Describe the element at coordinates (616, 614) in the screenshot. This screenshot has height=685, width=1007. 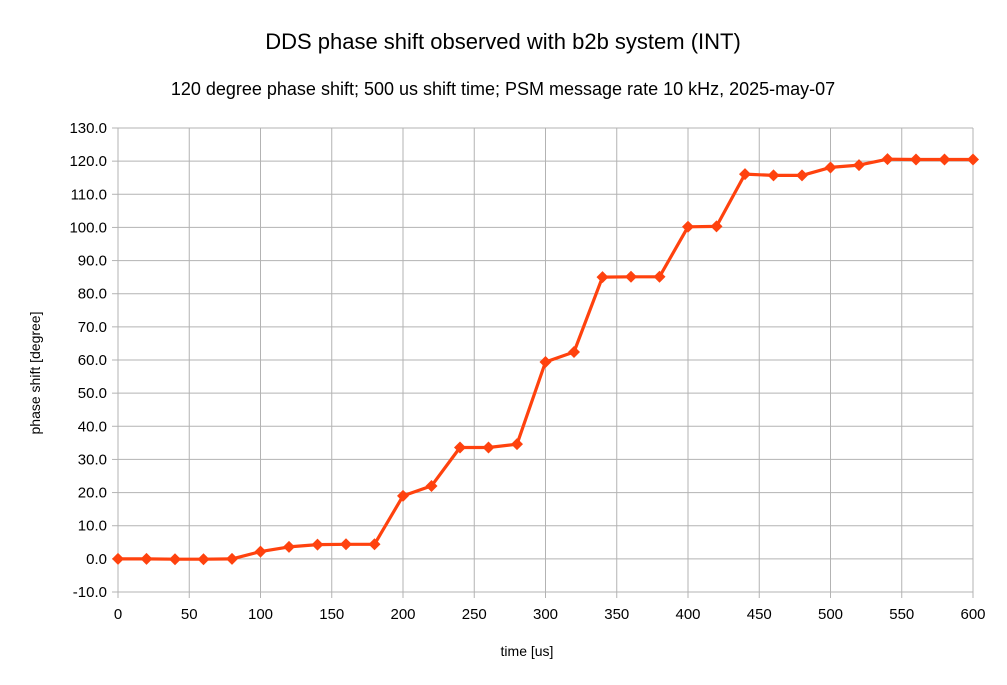
I see `x-tick-label: 350` at that location.